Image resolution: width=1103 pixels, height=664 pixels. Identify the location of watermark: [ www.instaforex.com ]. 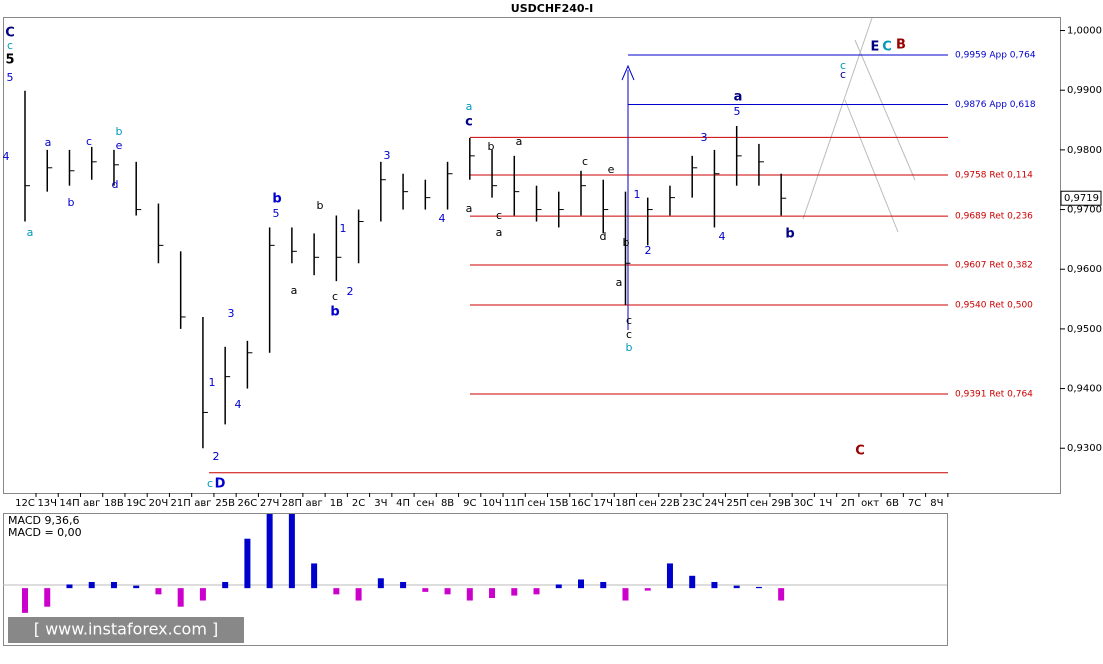
(126, 629).